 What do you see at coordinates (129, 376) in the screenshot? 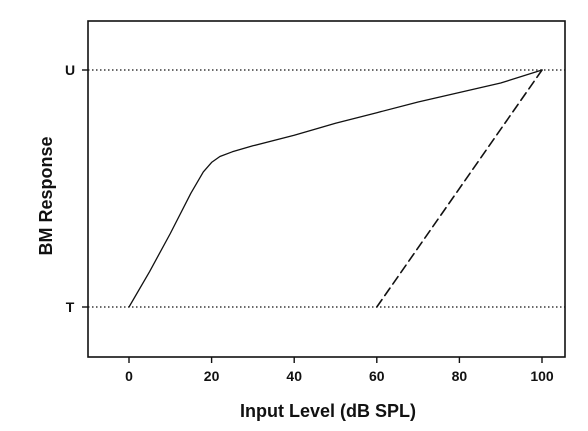
I see `x-tick-label-0: 0` at bounding box center [129, 376].